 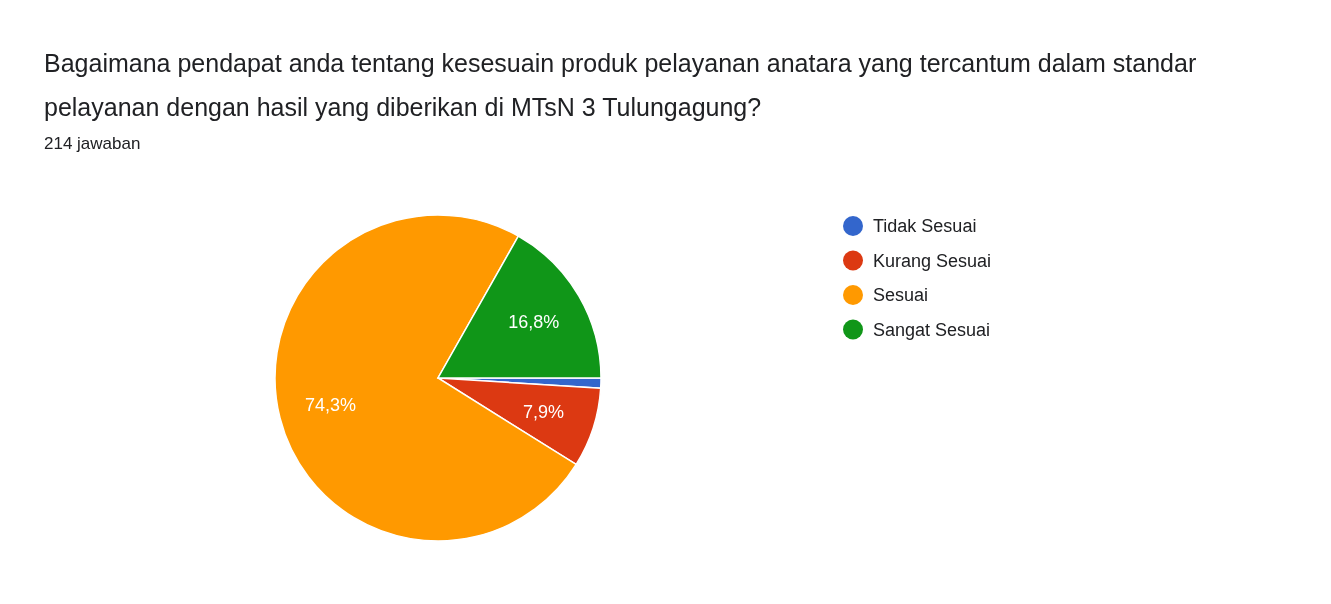 What do you see at coordinates (925, 226) in the screenshot?
I see `legend-label: Tidak Sesuai` at bounding box center [925, 226].